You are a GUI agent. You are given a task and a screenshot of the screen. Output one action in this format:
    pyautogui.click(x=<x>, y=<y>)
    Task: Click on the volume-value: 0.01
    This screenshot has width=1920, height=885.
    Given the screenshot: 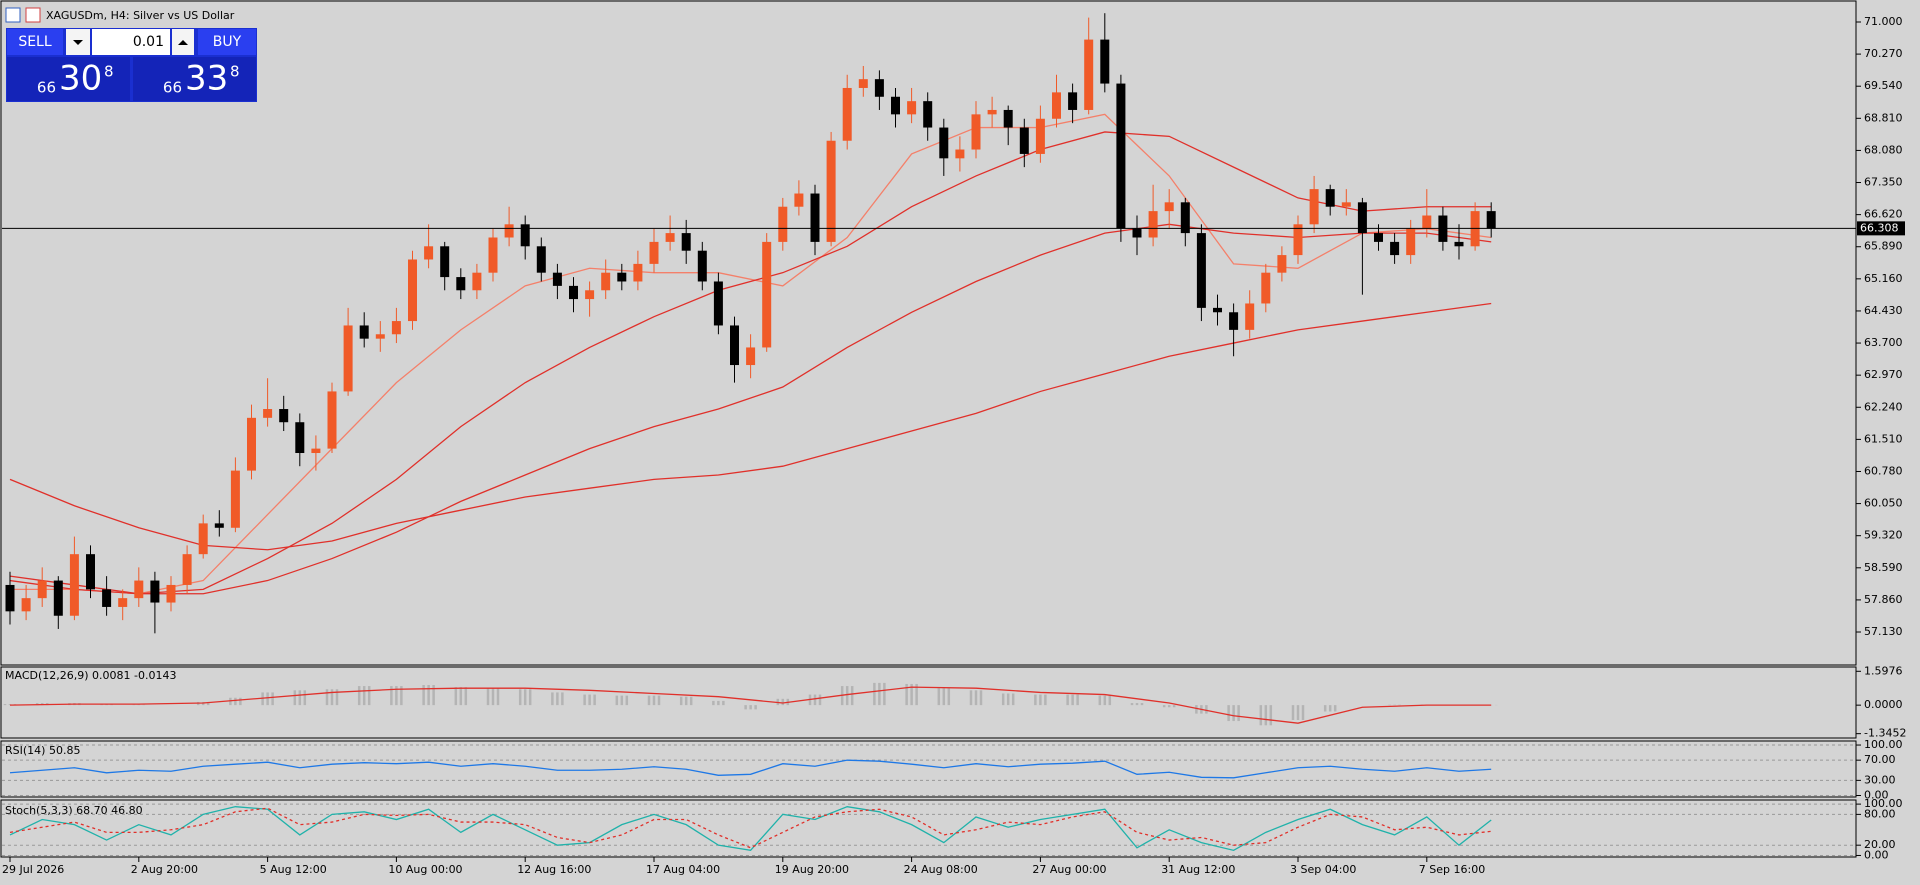 What is the action you would take?
    pyautogui.click(x=148, y=42)
    